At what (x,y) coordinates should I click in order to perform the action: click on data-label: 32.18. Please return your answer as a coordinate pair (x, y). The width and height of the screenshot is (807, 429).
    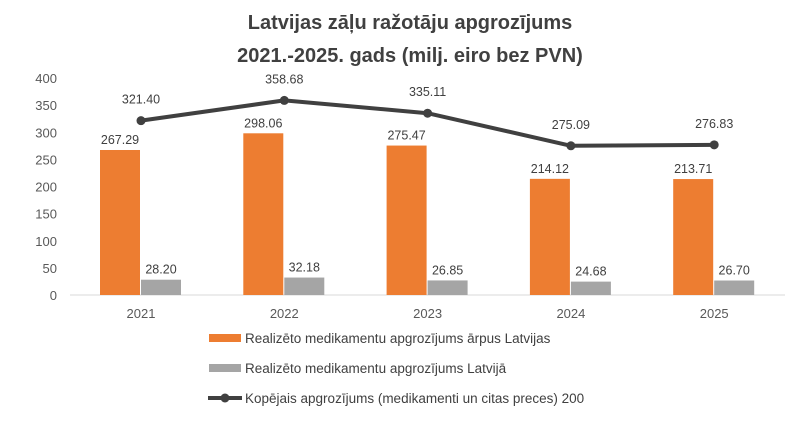
    Looking at the image, I should click on (304, 268).